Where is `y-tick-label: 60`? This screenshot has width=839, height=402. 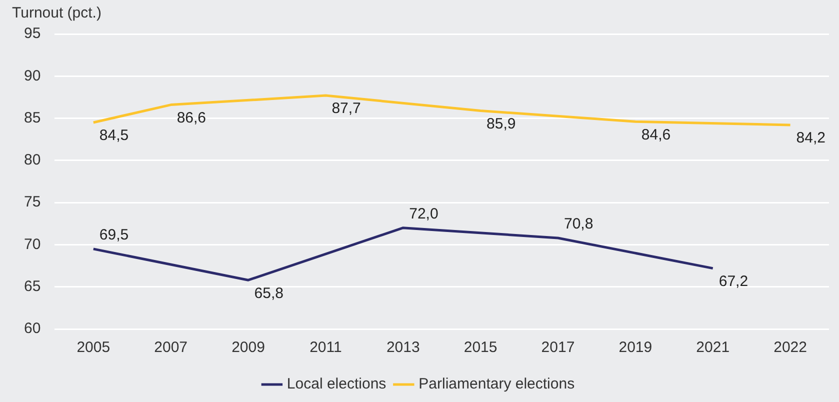 y-tick-label: 60 is located at coordinates (32, 329).